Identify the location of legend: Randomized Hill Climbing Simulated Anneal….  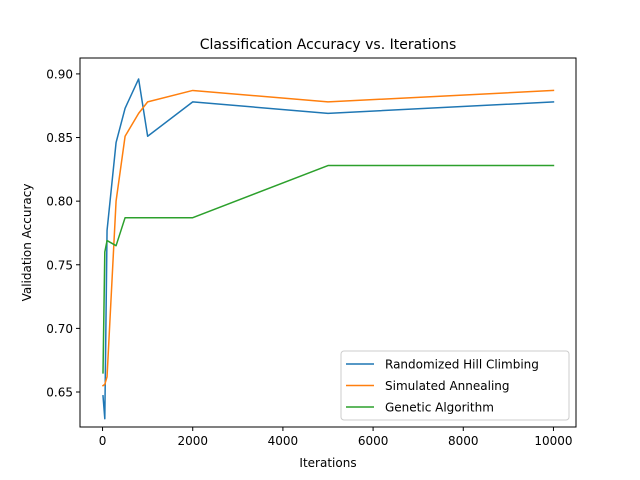
(455, 385).